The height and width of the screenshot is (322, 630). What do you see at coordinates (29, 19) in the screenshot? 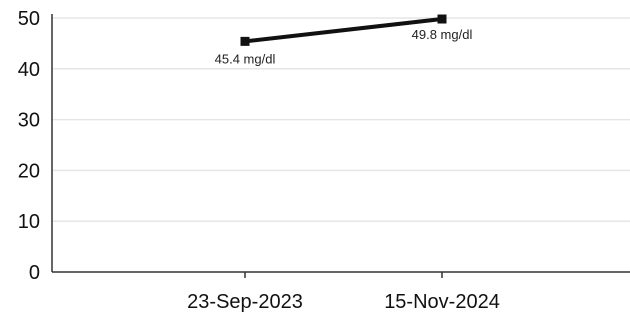
I see `y-tick-label: 50` at bounding box center [29, 19].